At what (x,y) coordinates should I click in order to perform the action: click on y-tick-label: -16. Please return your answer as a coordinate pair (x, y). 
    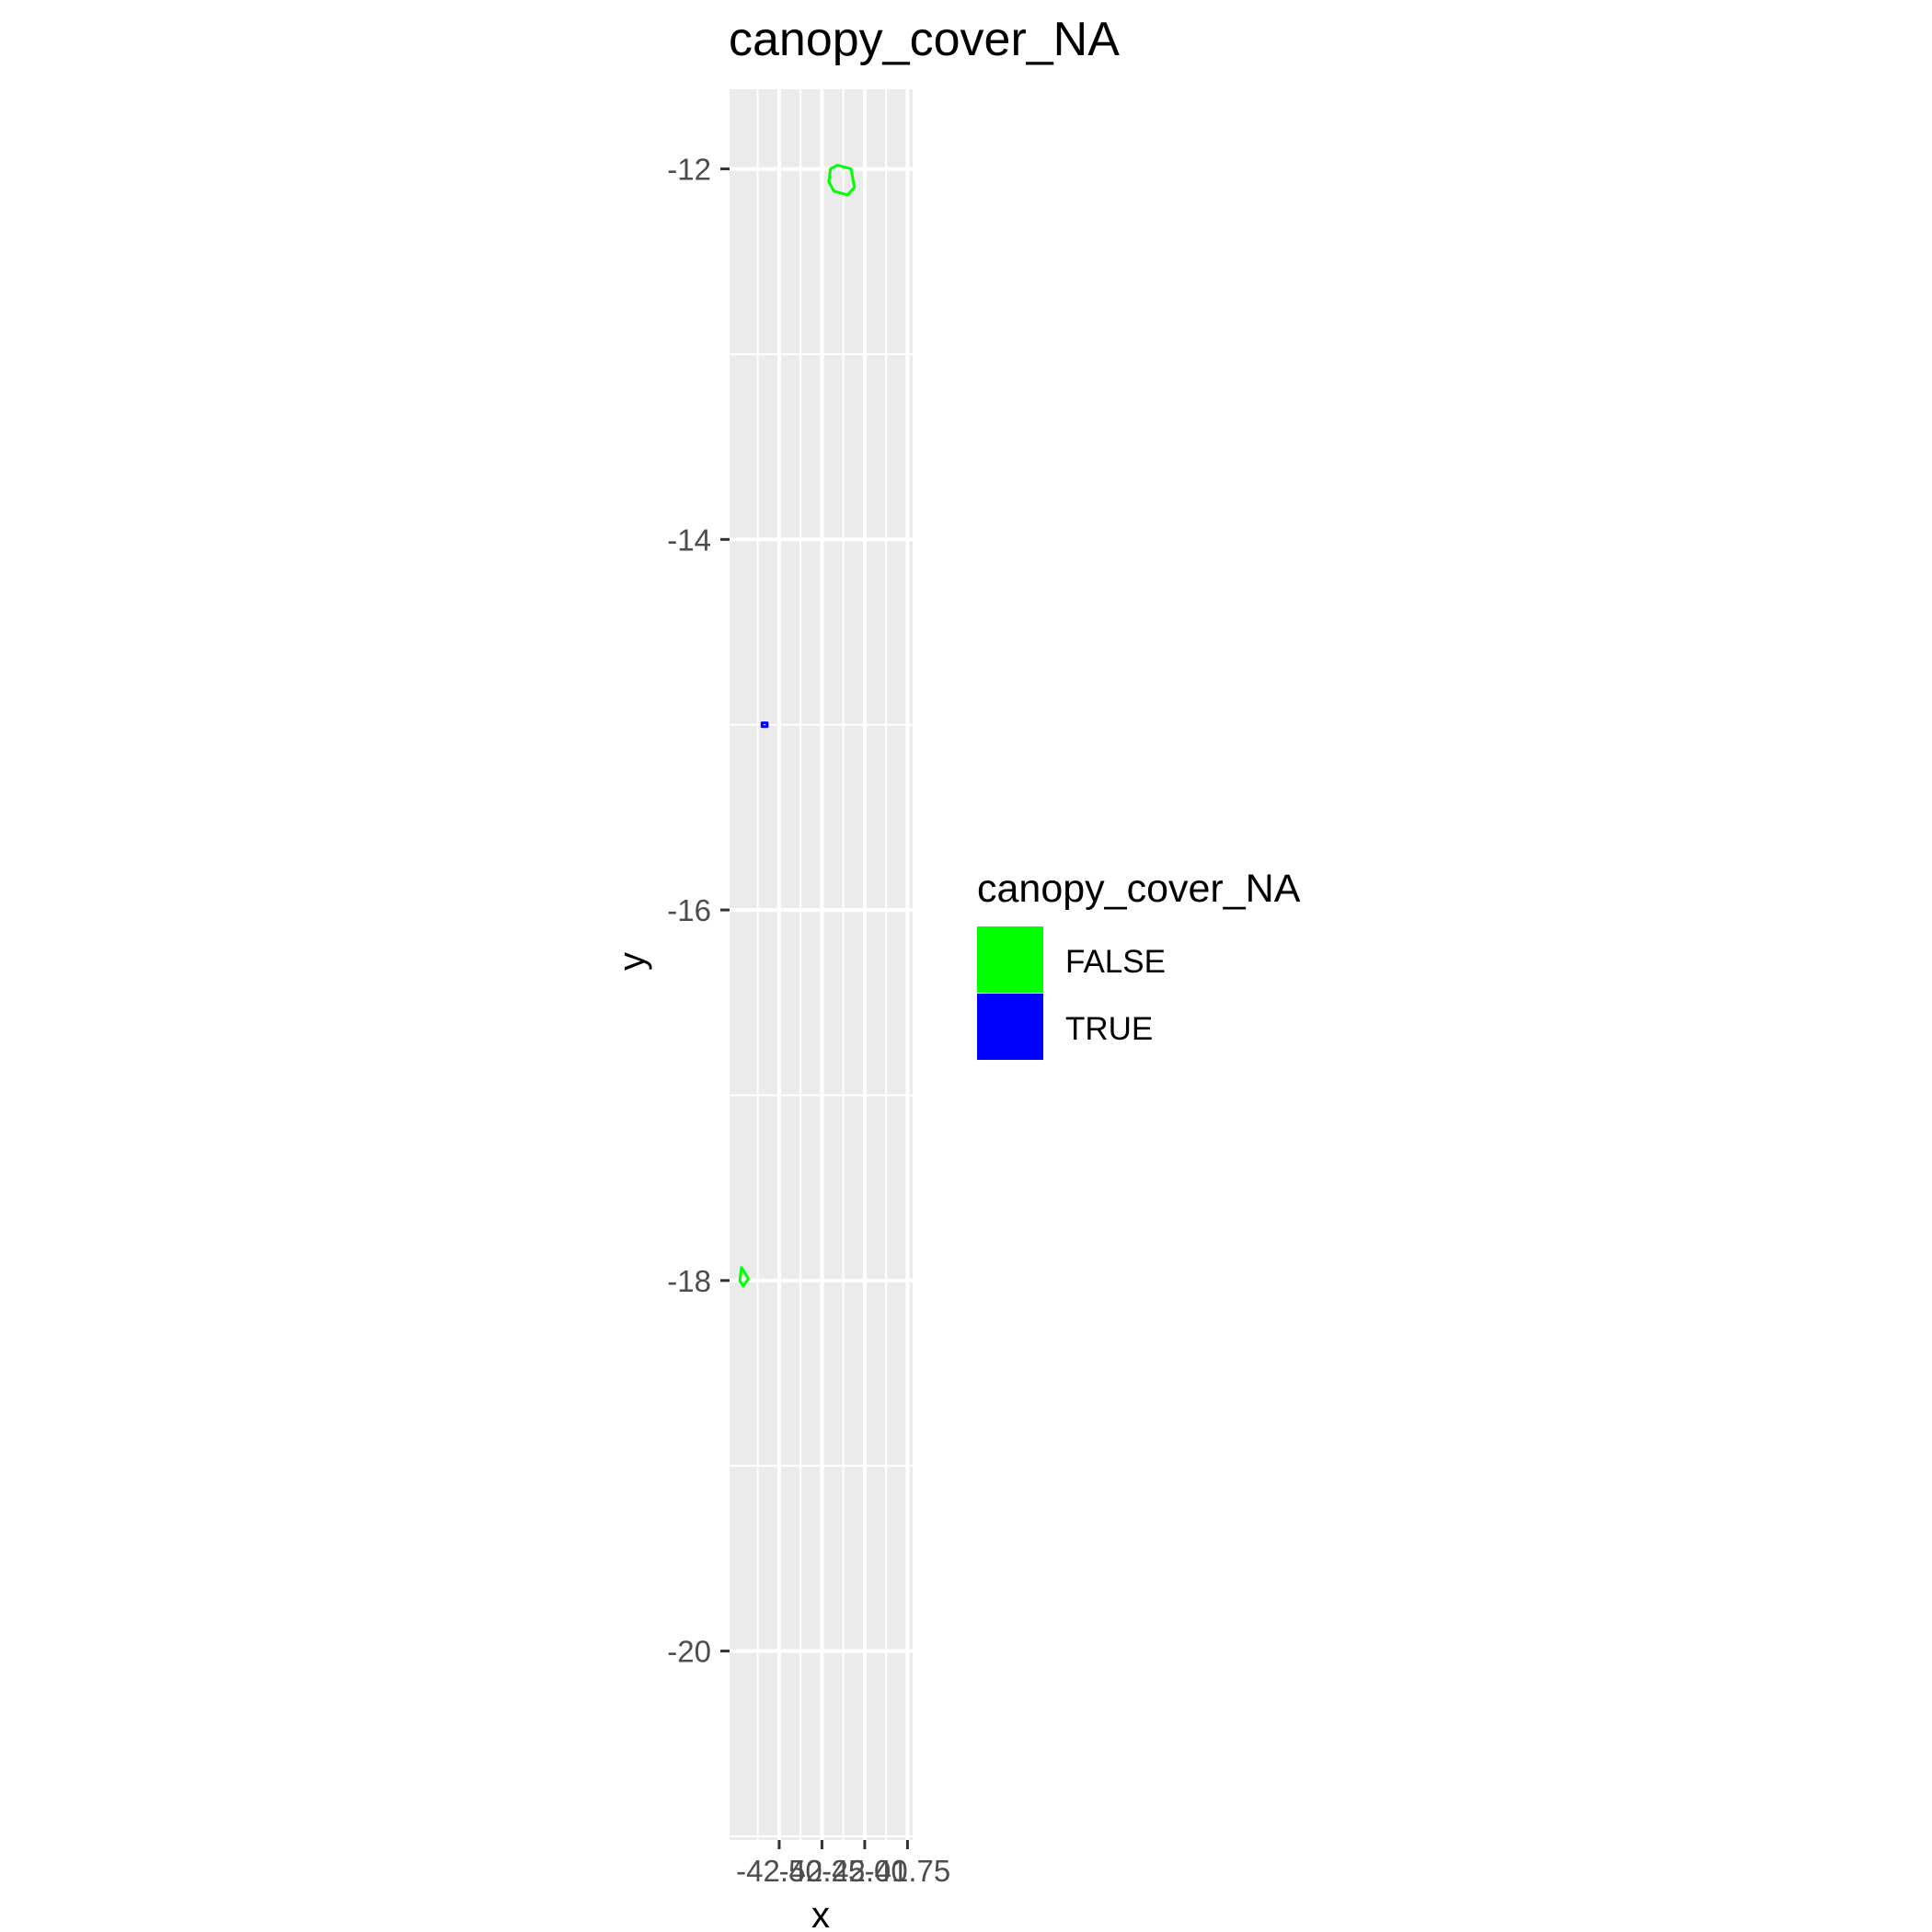
    Looking at the image, I should click on (689, 910).